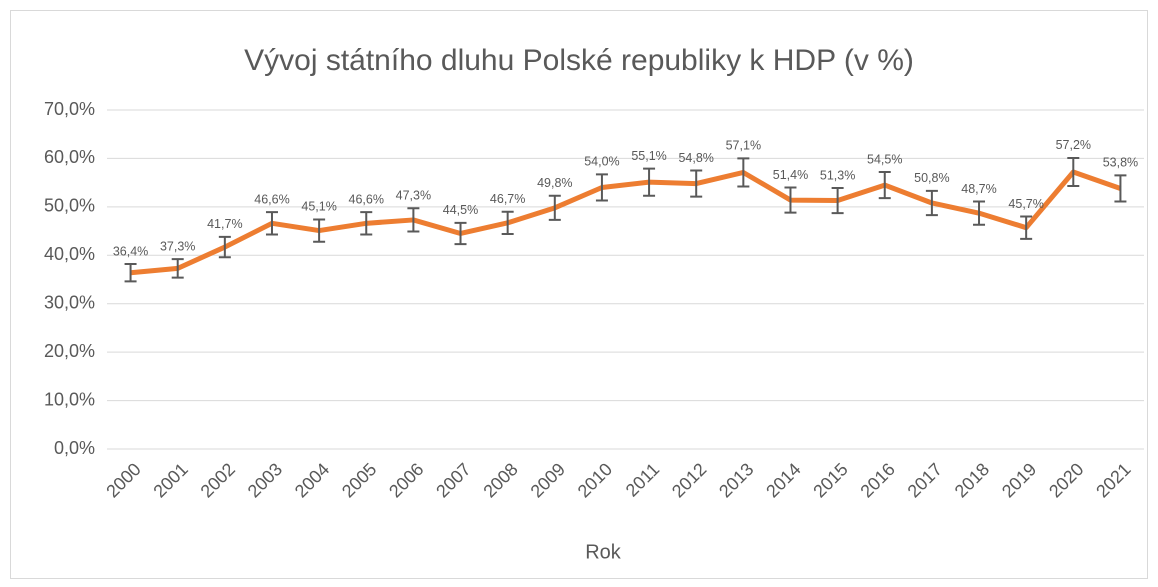 This screenshot has height=587, width=1158. I want to click on data-label: 44,5%, so click(460, 210).